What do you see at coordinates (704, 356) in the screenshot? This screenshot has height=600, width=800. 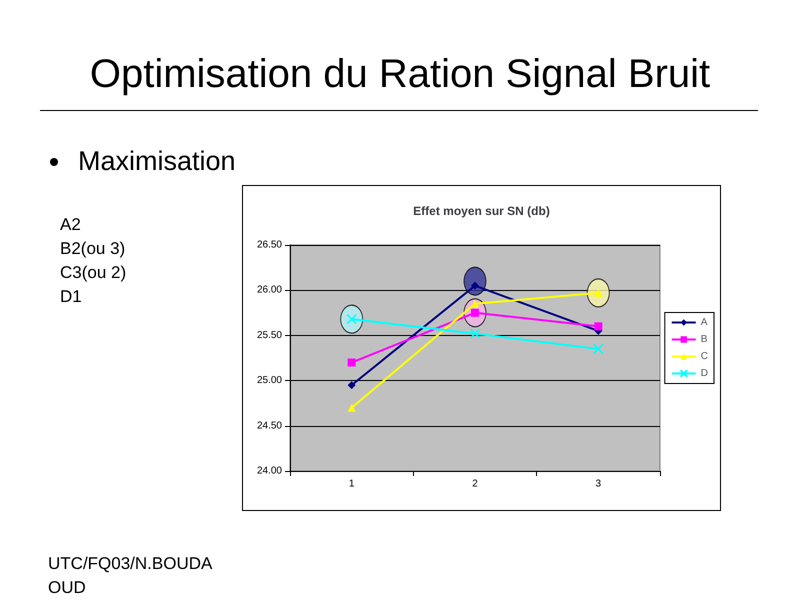 I see `legend-label: C` at bounding box center [704, 356].